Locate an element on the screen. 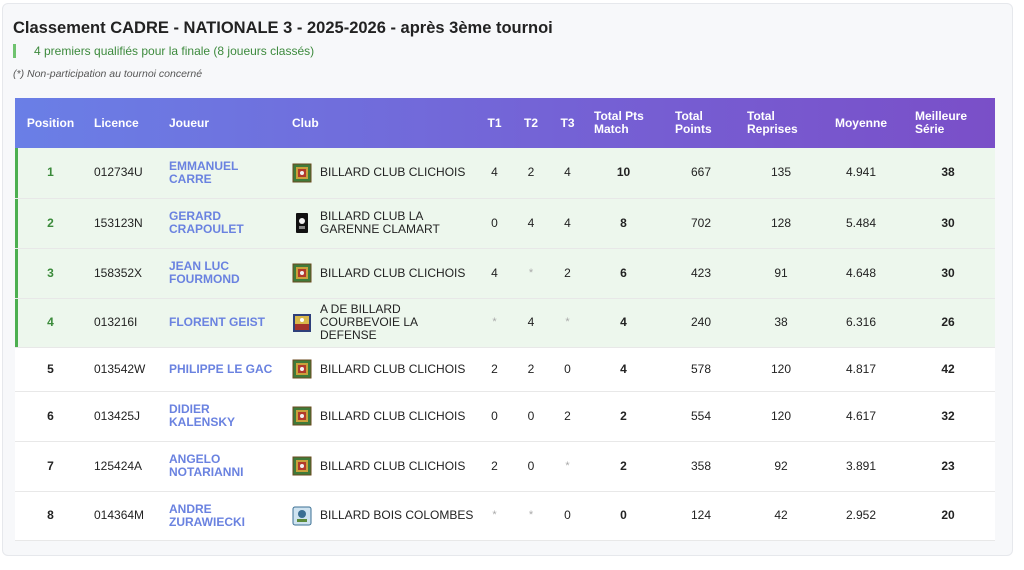 The width and height of the screenshot is (1024, 570). moyenne-cell: 4.617 is located at coordinates (861, 415).